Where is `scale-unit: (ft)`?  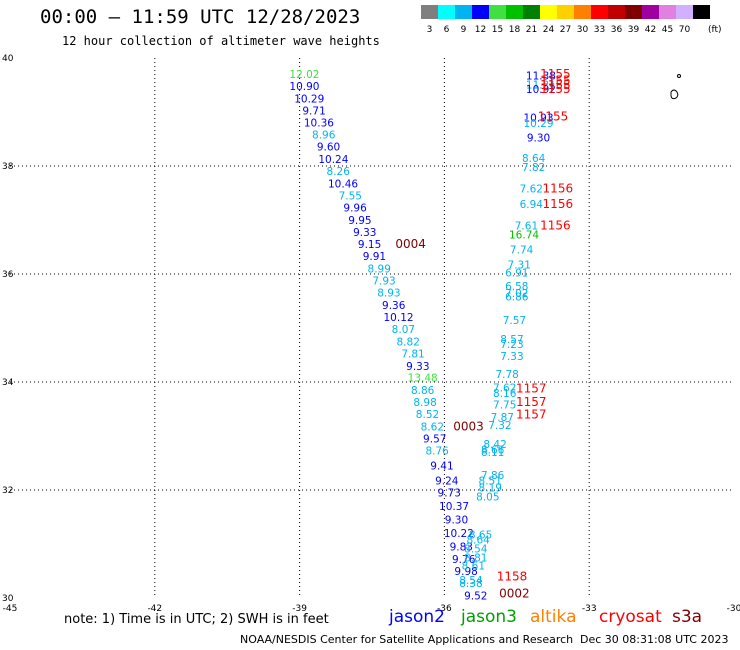 scale-unit: (ft) is located at coordinates (715, 30).